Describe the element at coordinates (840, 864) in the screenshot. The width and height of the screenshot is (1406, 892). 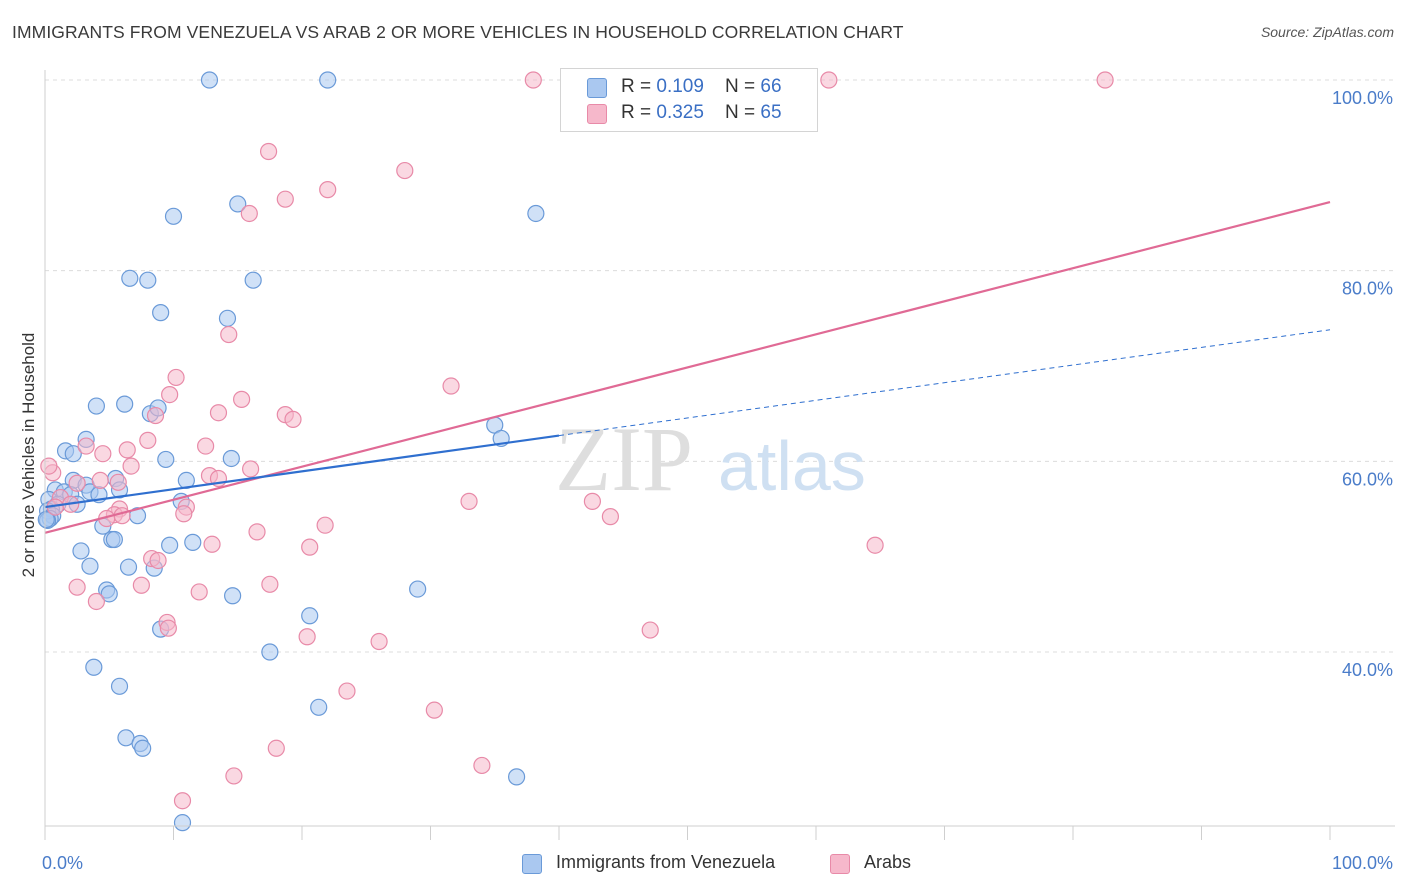
I see `bottom-legend-swatch-arabs` at that location.